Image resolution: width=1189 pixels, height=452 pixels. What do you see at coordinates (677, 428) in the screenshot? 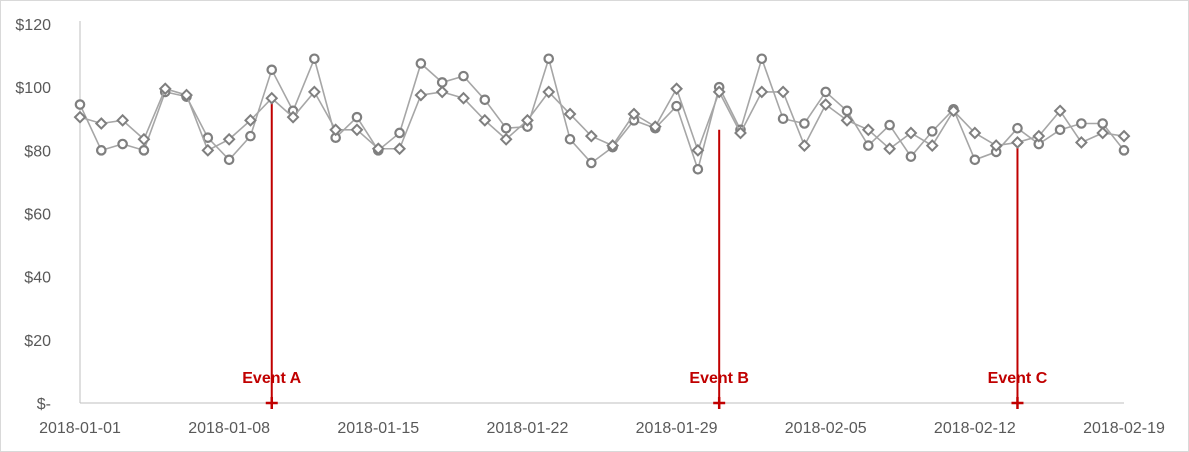
I see `x-tick-label: 2018-01-29` at bounding box center [677, 428].